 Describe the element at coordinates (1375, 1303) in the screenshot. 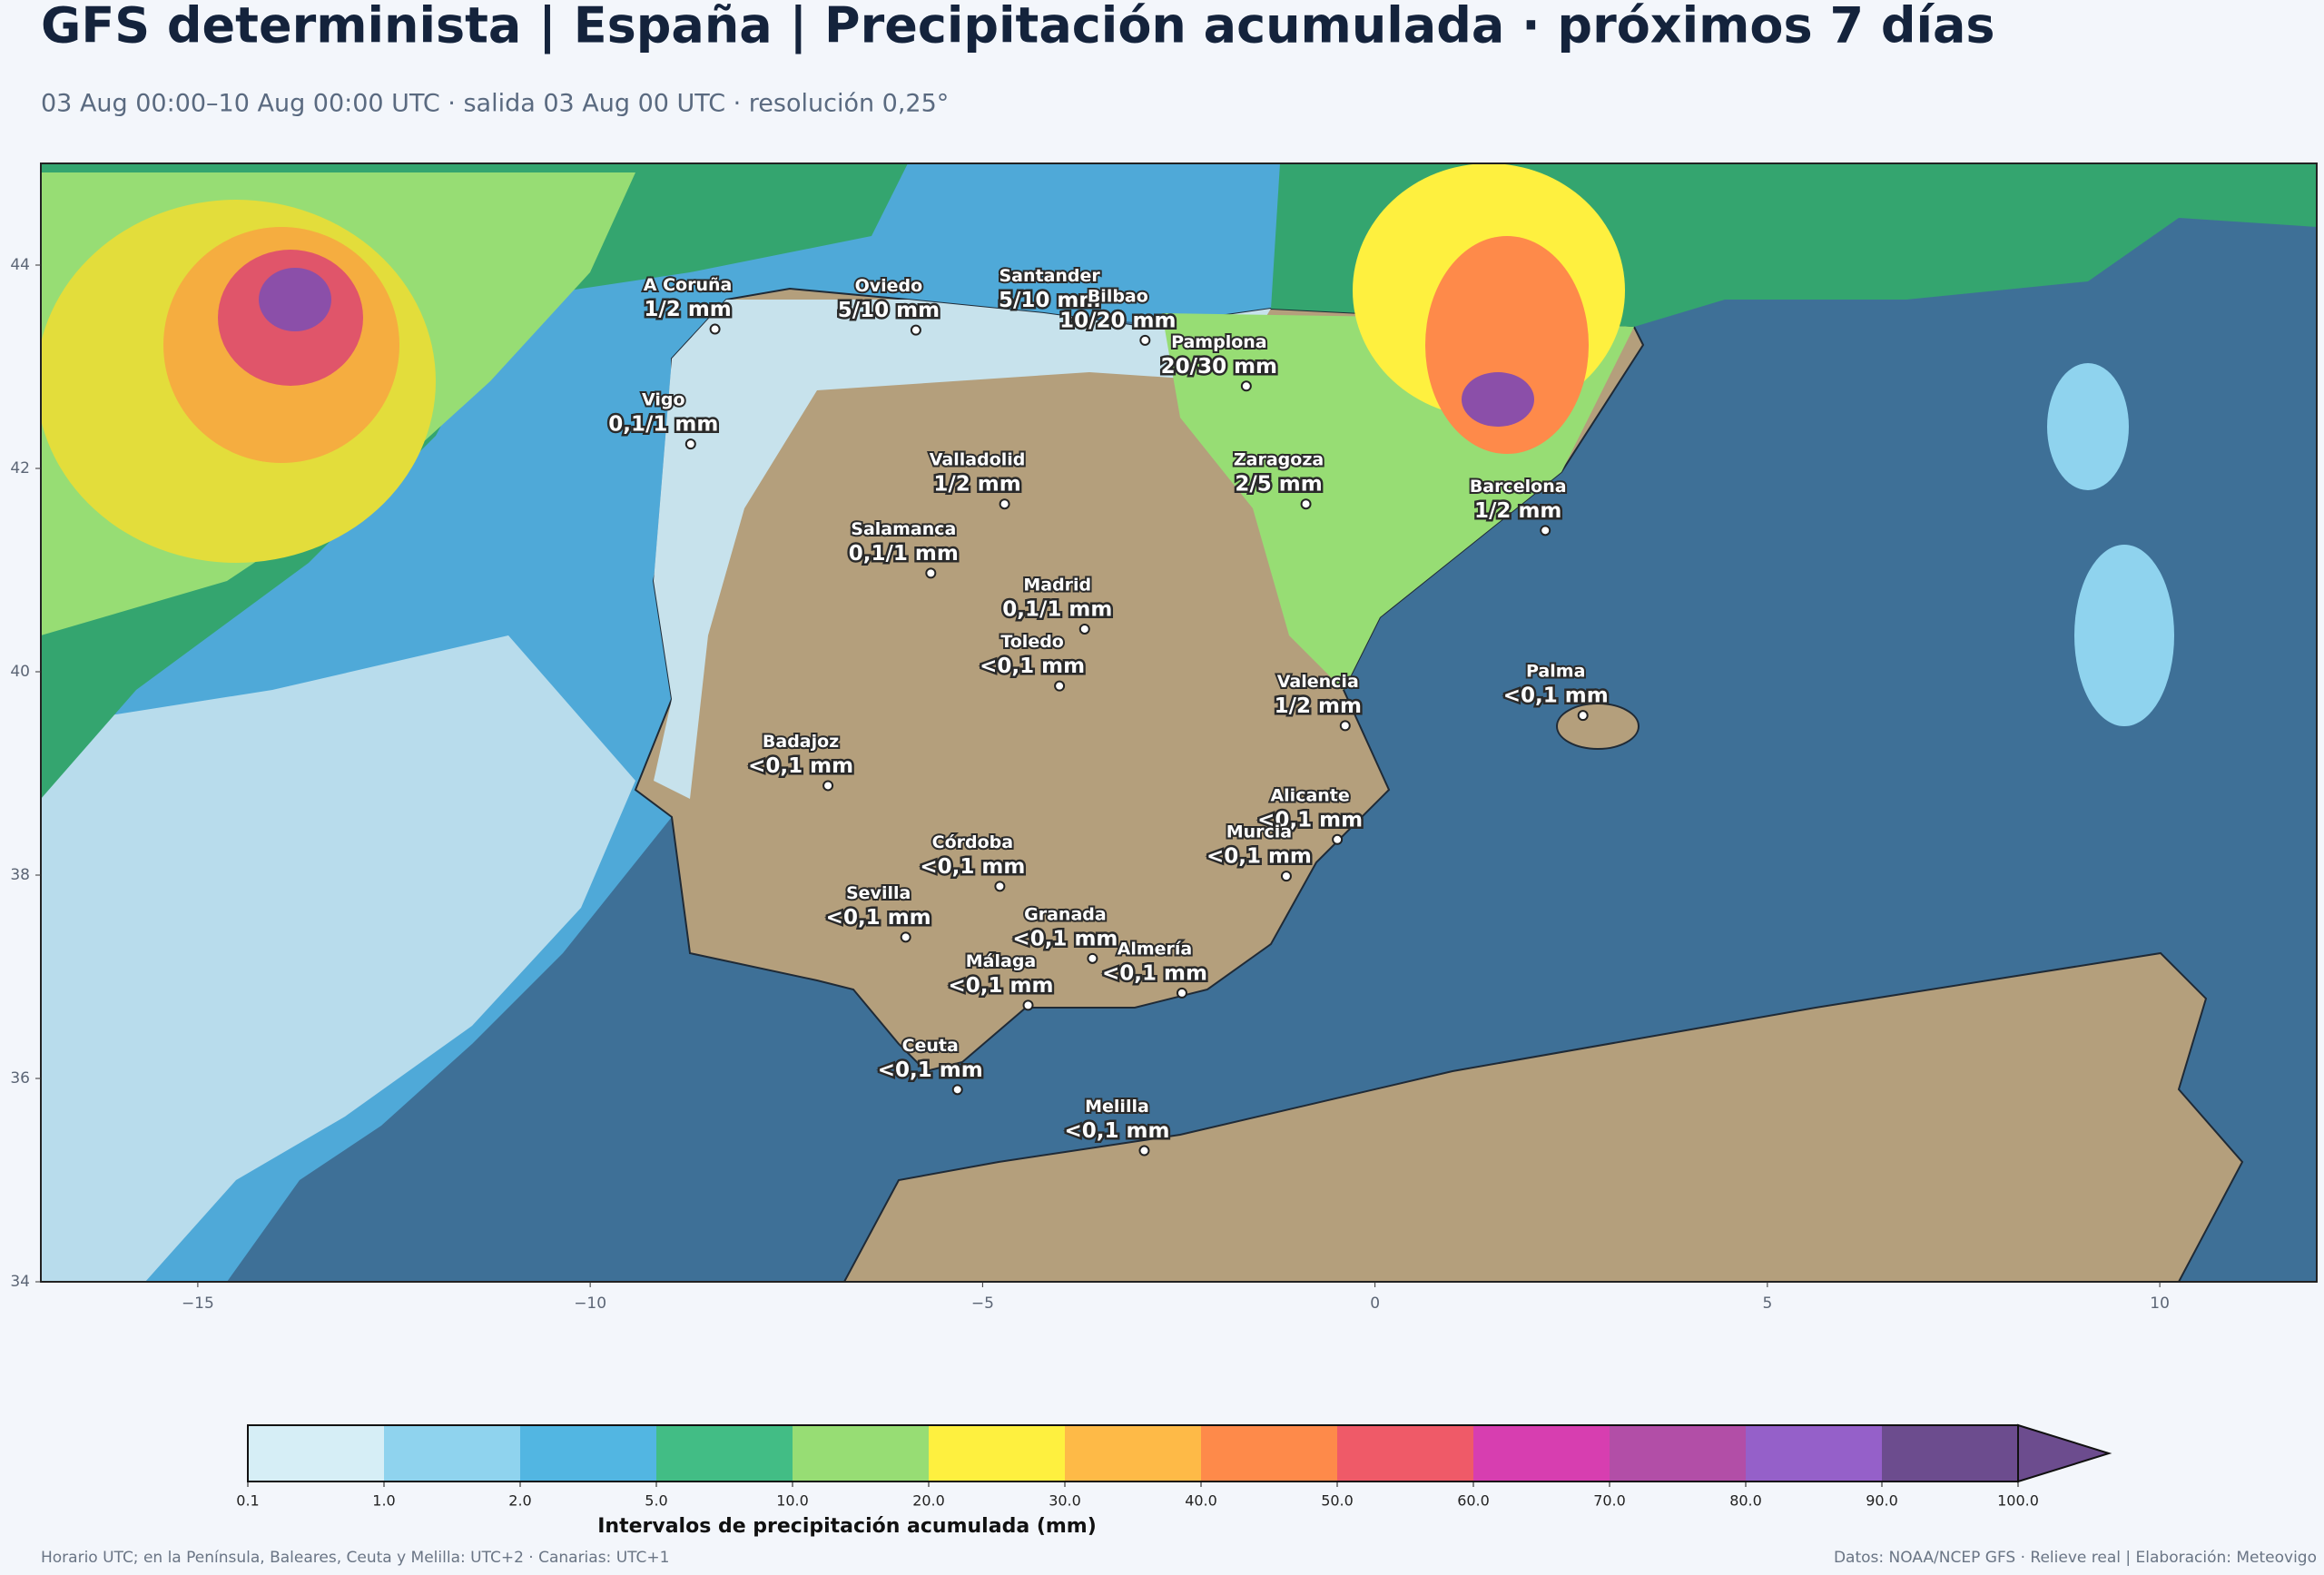

I see `x-tick-label: 0` at that location.